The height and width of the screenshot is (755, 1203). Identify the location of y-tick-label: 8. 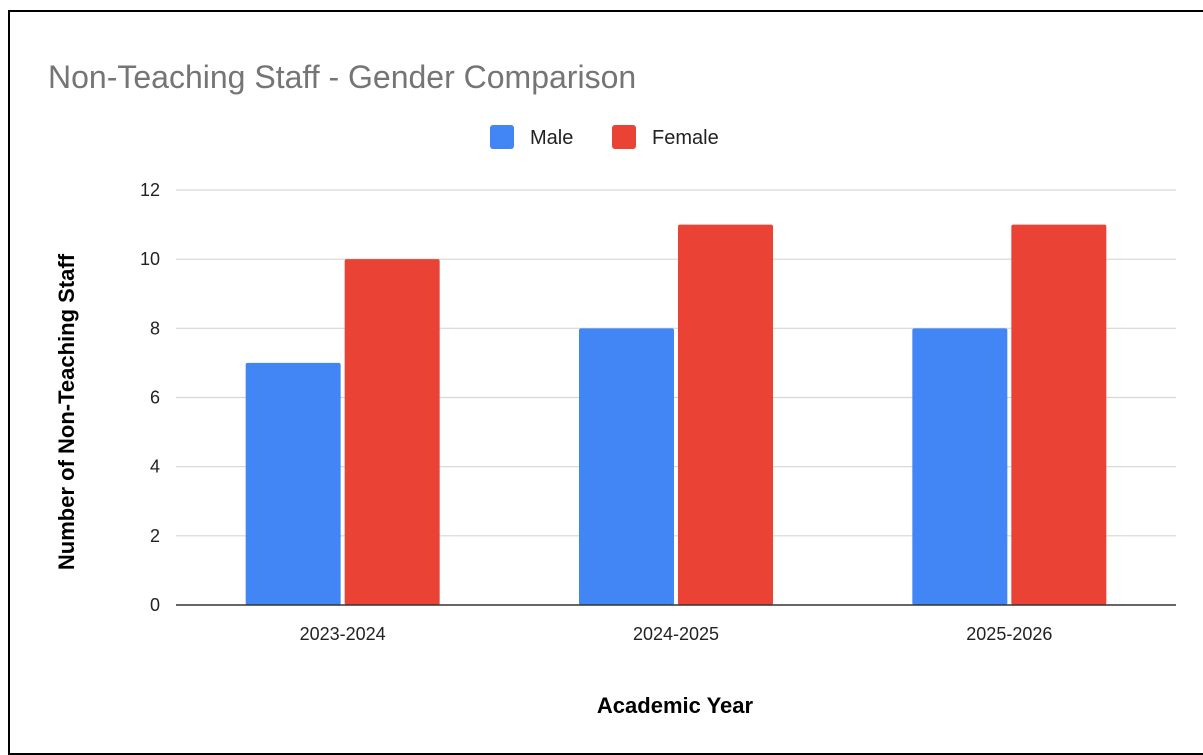
(155, 328).